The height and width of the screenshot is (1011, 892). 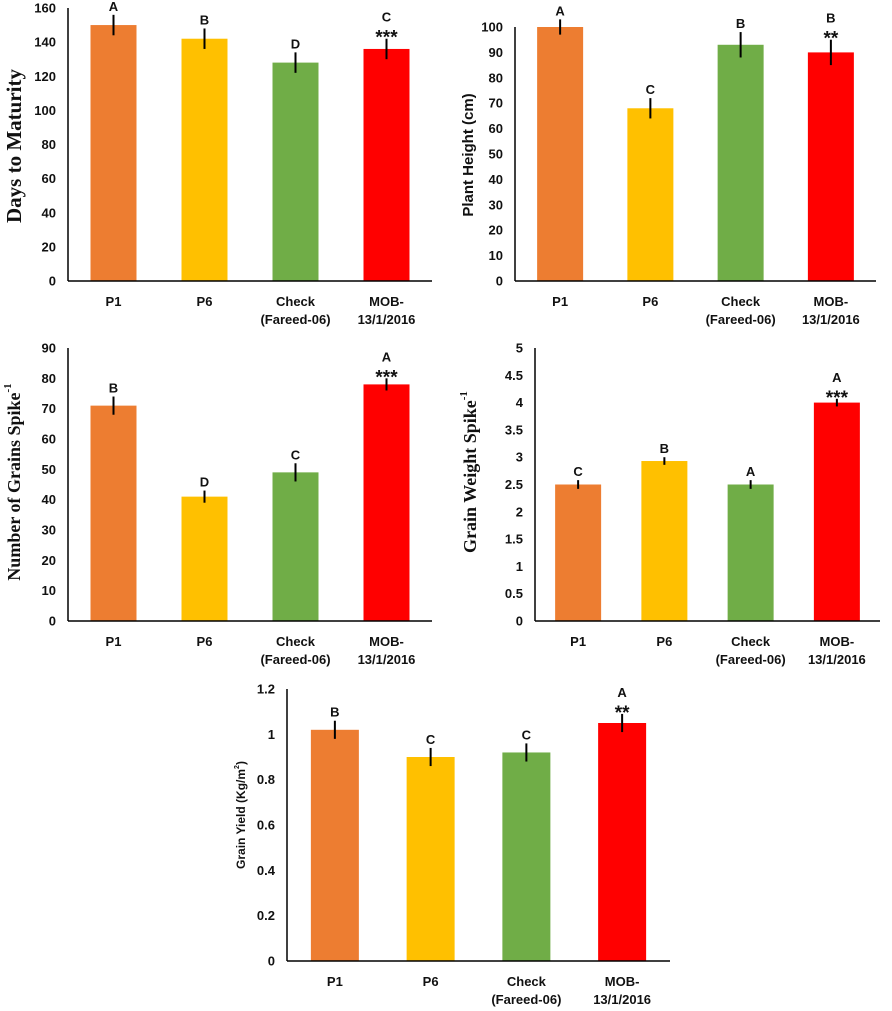 What do you see at coordinates (49, 590) in the screenshot?
I see `y-tick-label: 10` at bounding box center [49, 590].